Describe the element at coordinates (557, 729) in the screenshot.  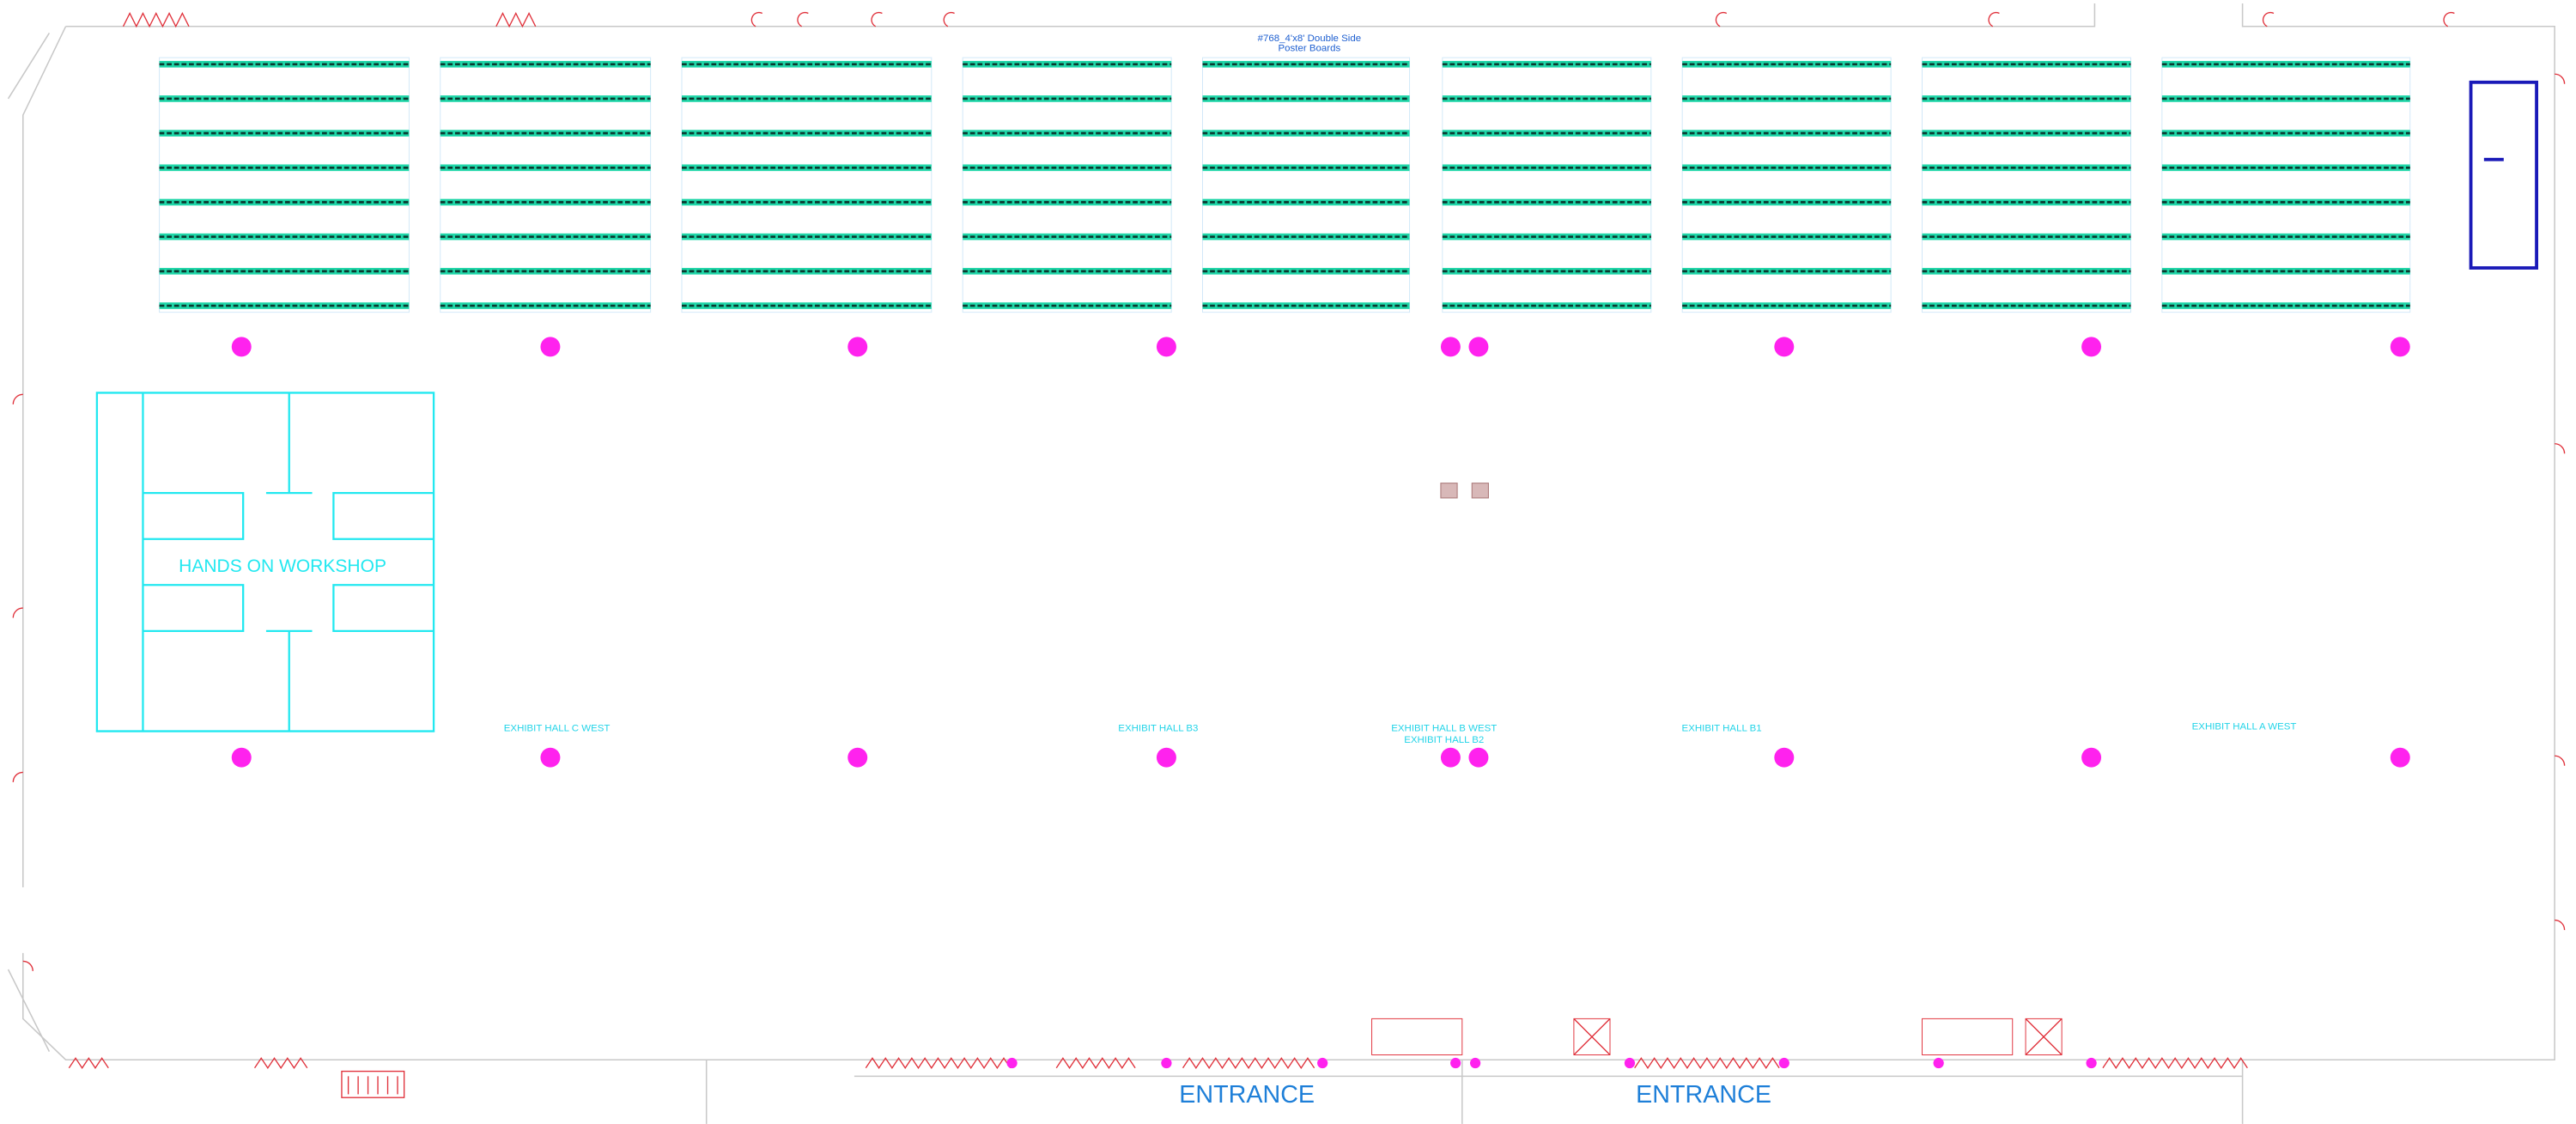
I see `hall-label: EXHIBIT HALL C WEST` at that location.